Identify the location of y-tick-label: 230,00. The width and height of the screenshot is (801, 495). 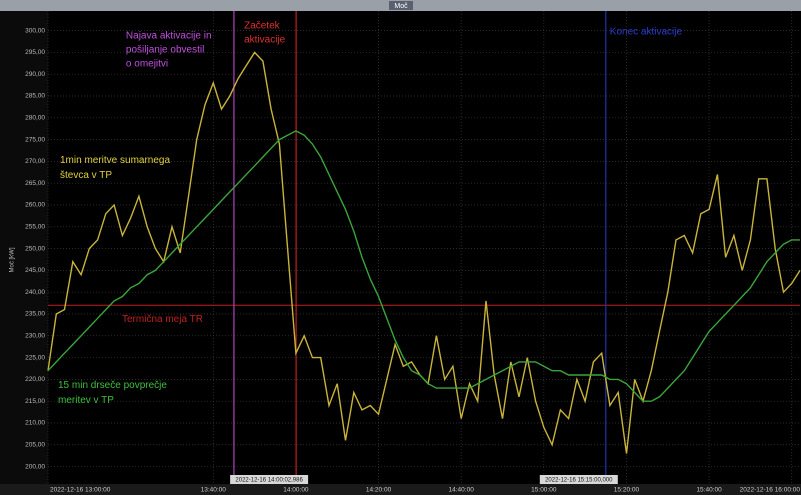
(35, 335).